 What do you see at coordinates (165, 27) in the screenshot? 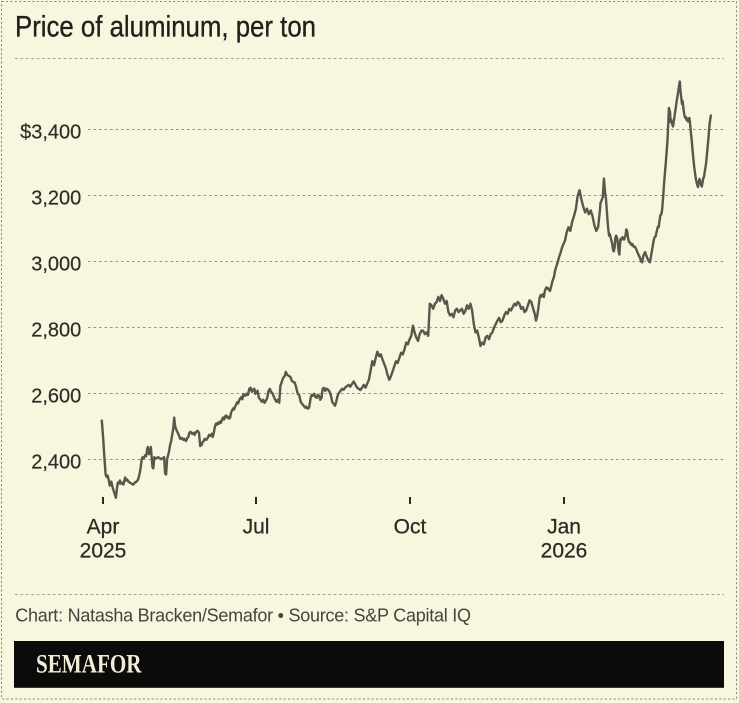
I see `svg-text: Price of aluminum, per ton` at bounding box center [165, 27].